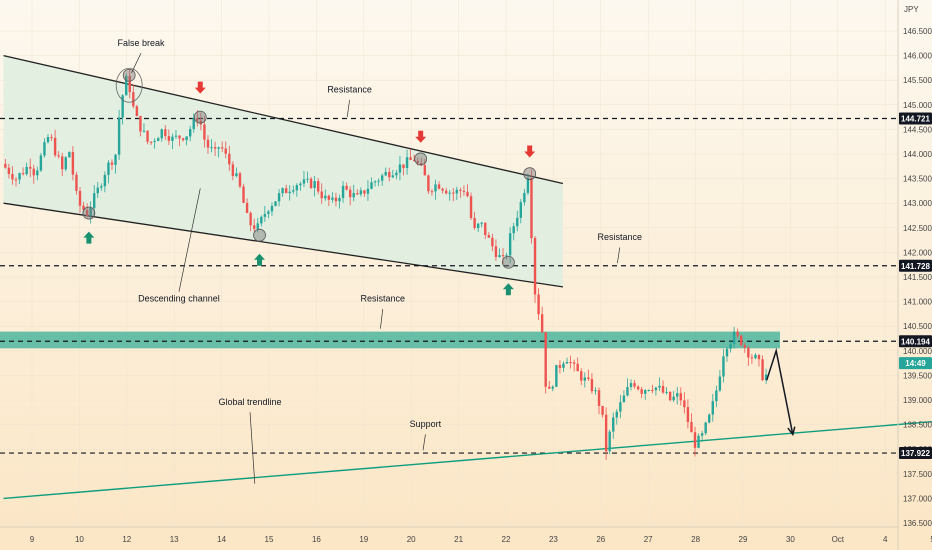  What do you see at coordinates (283, 245) in the screenshot?
I see `channel-lower-line` at bounding box center [283, 245].